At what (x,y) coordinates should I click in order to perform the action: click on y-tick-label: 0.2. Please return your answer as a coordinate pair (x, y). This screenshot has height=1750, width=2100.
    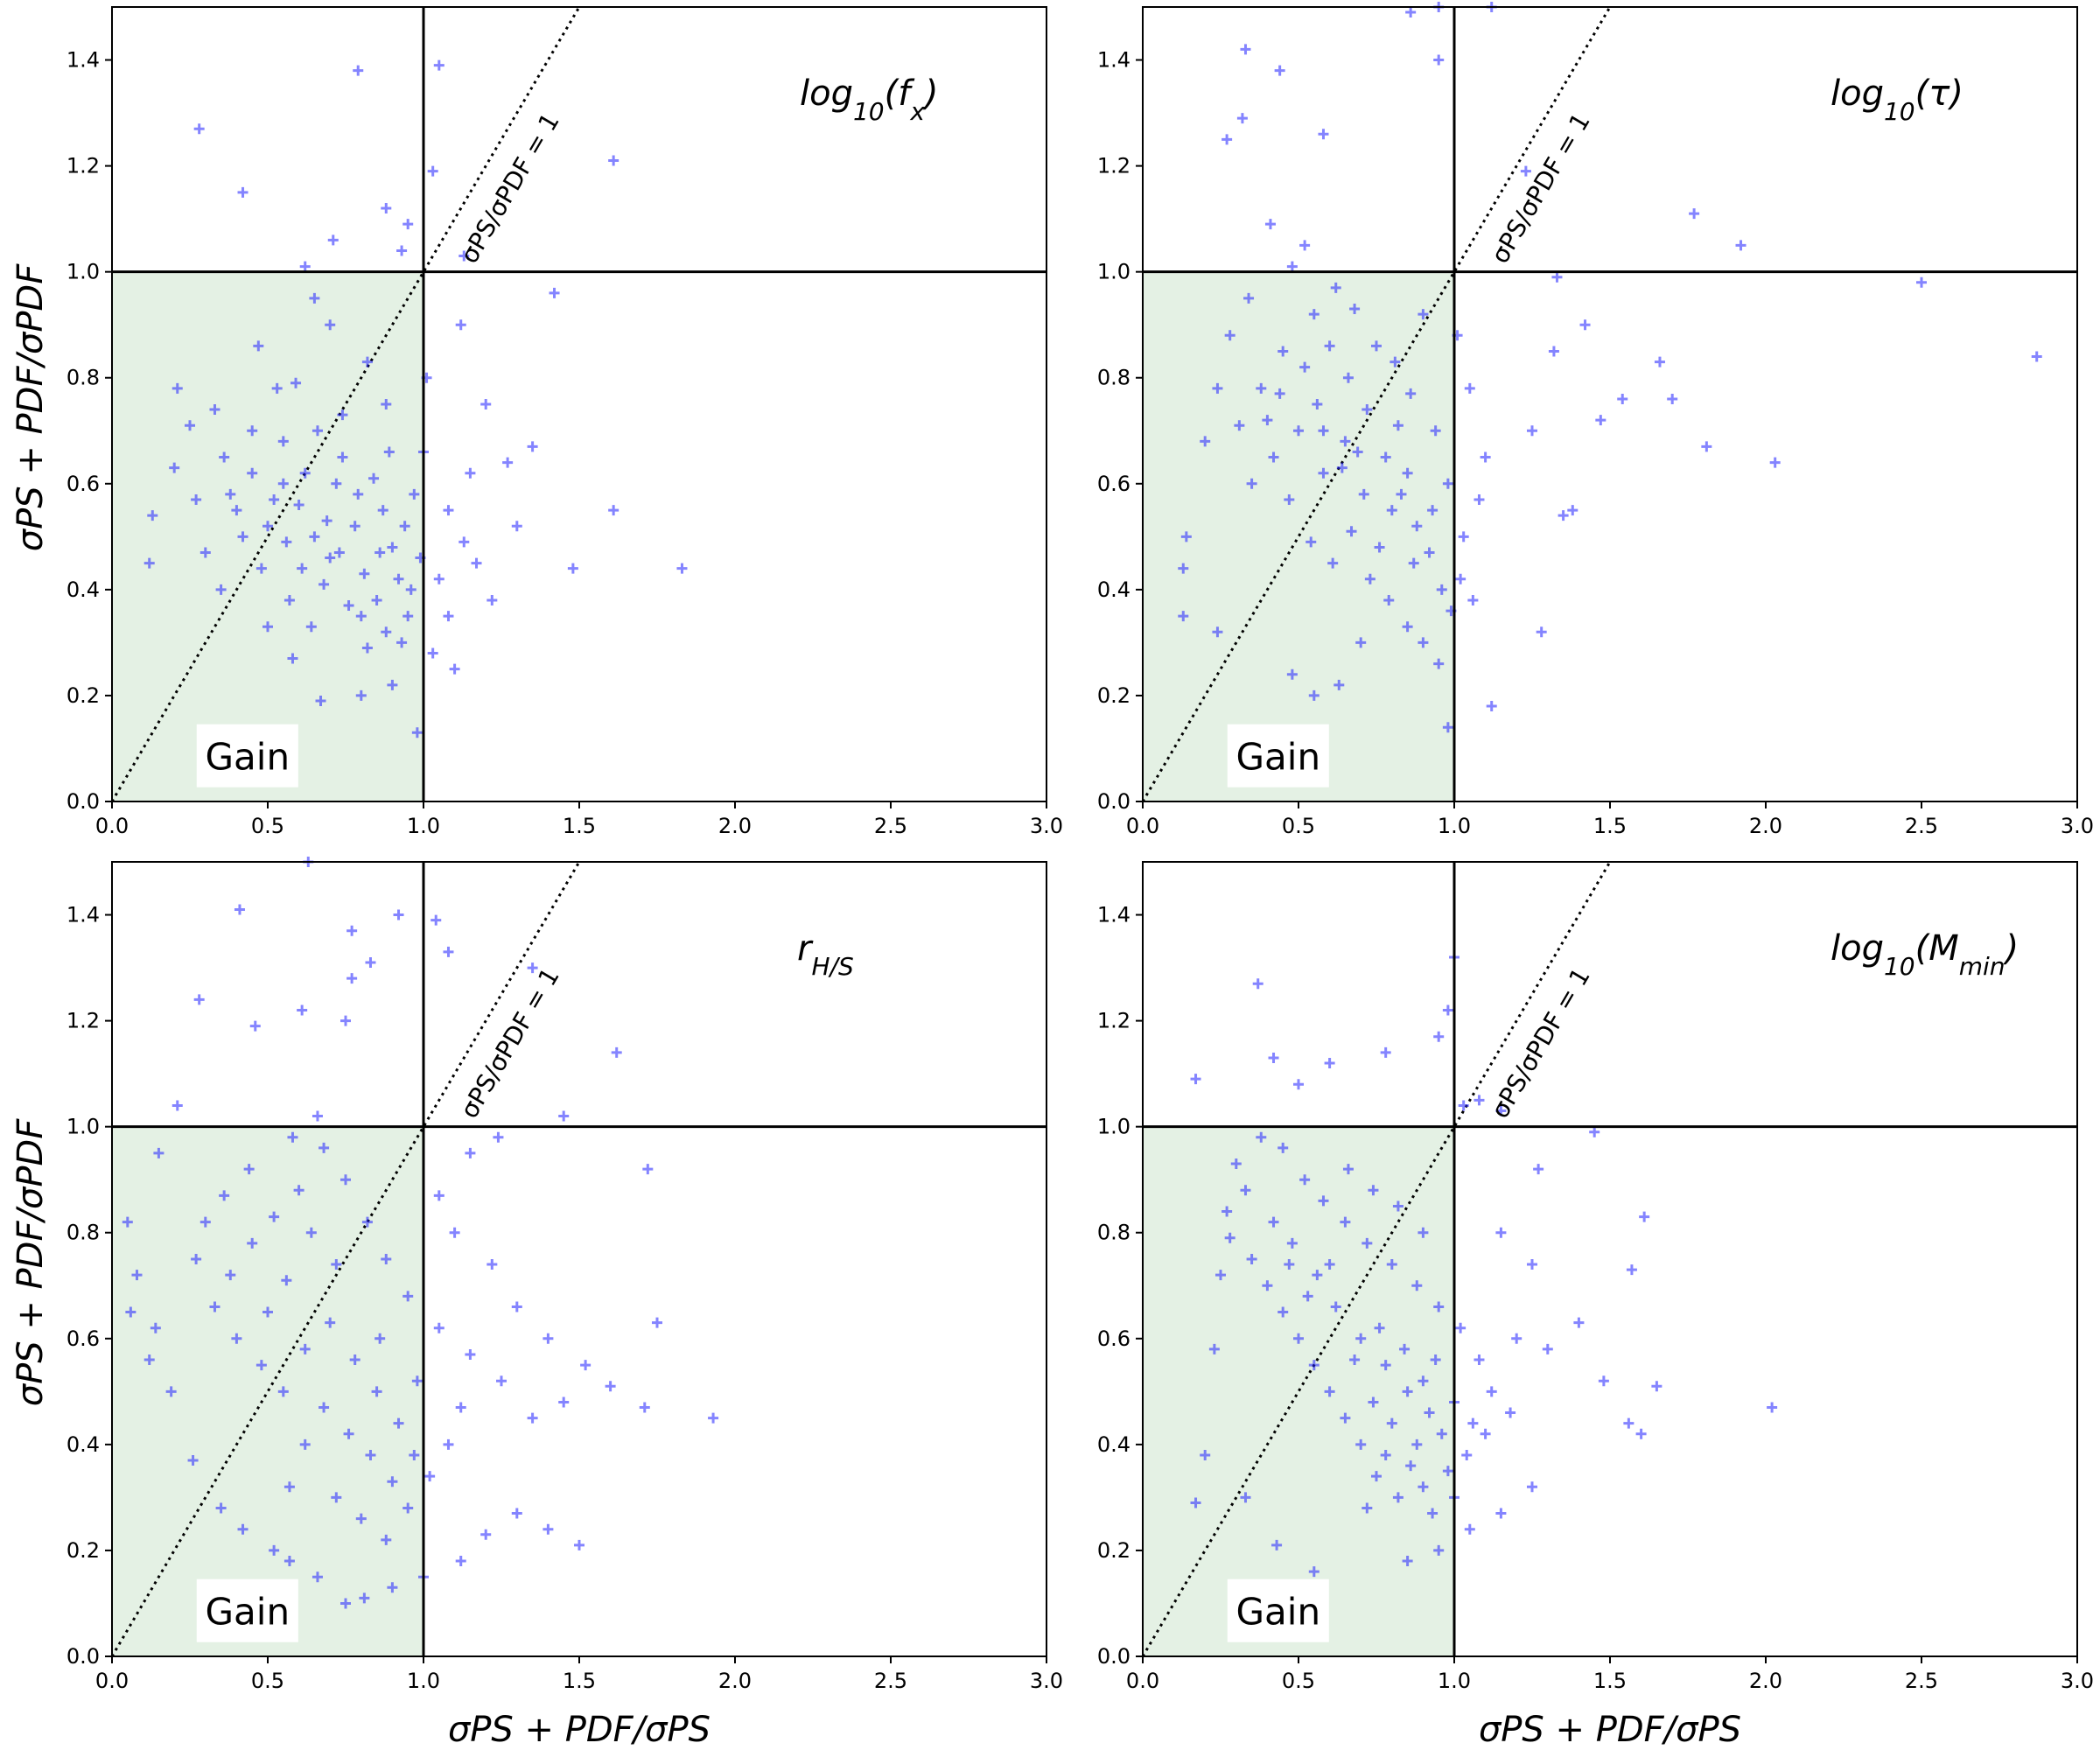
    Looking at the image, I should click on (83, 695).